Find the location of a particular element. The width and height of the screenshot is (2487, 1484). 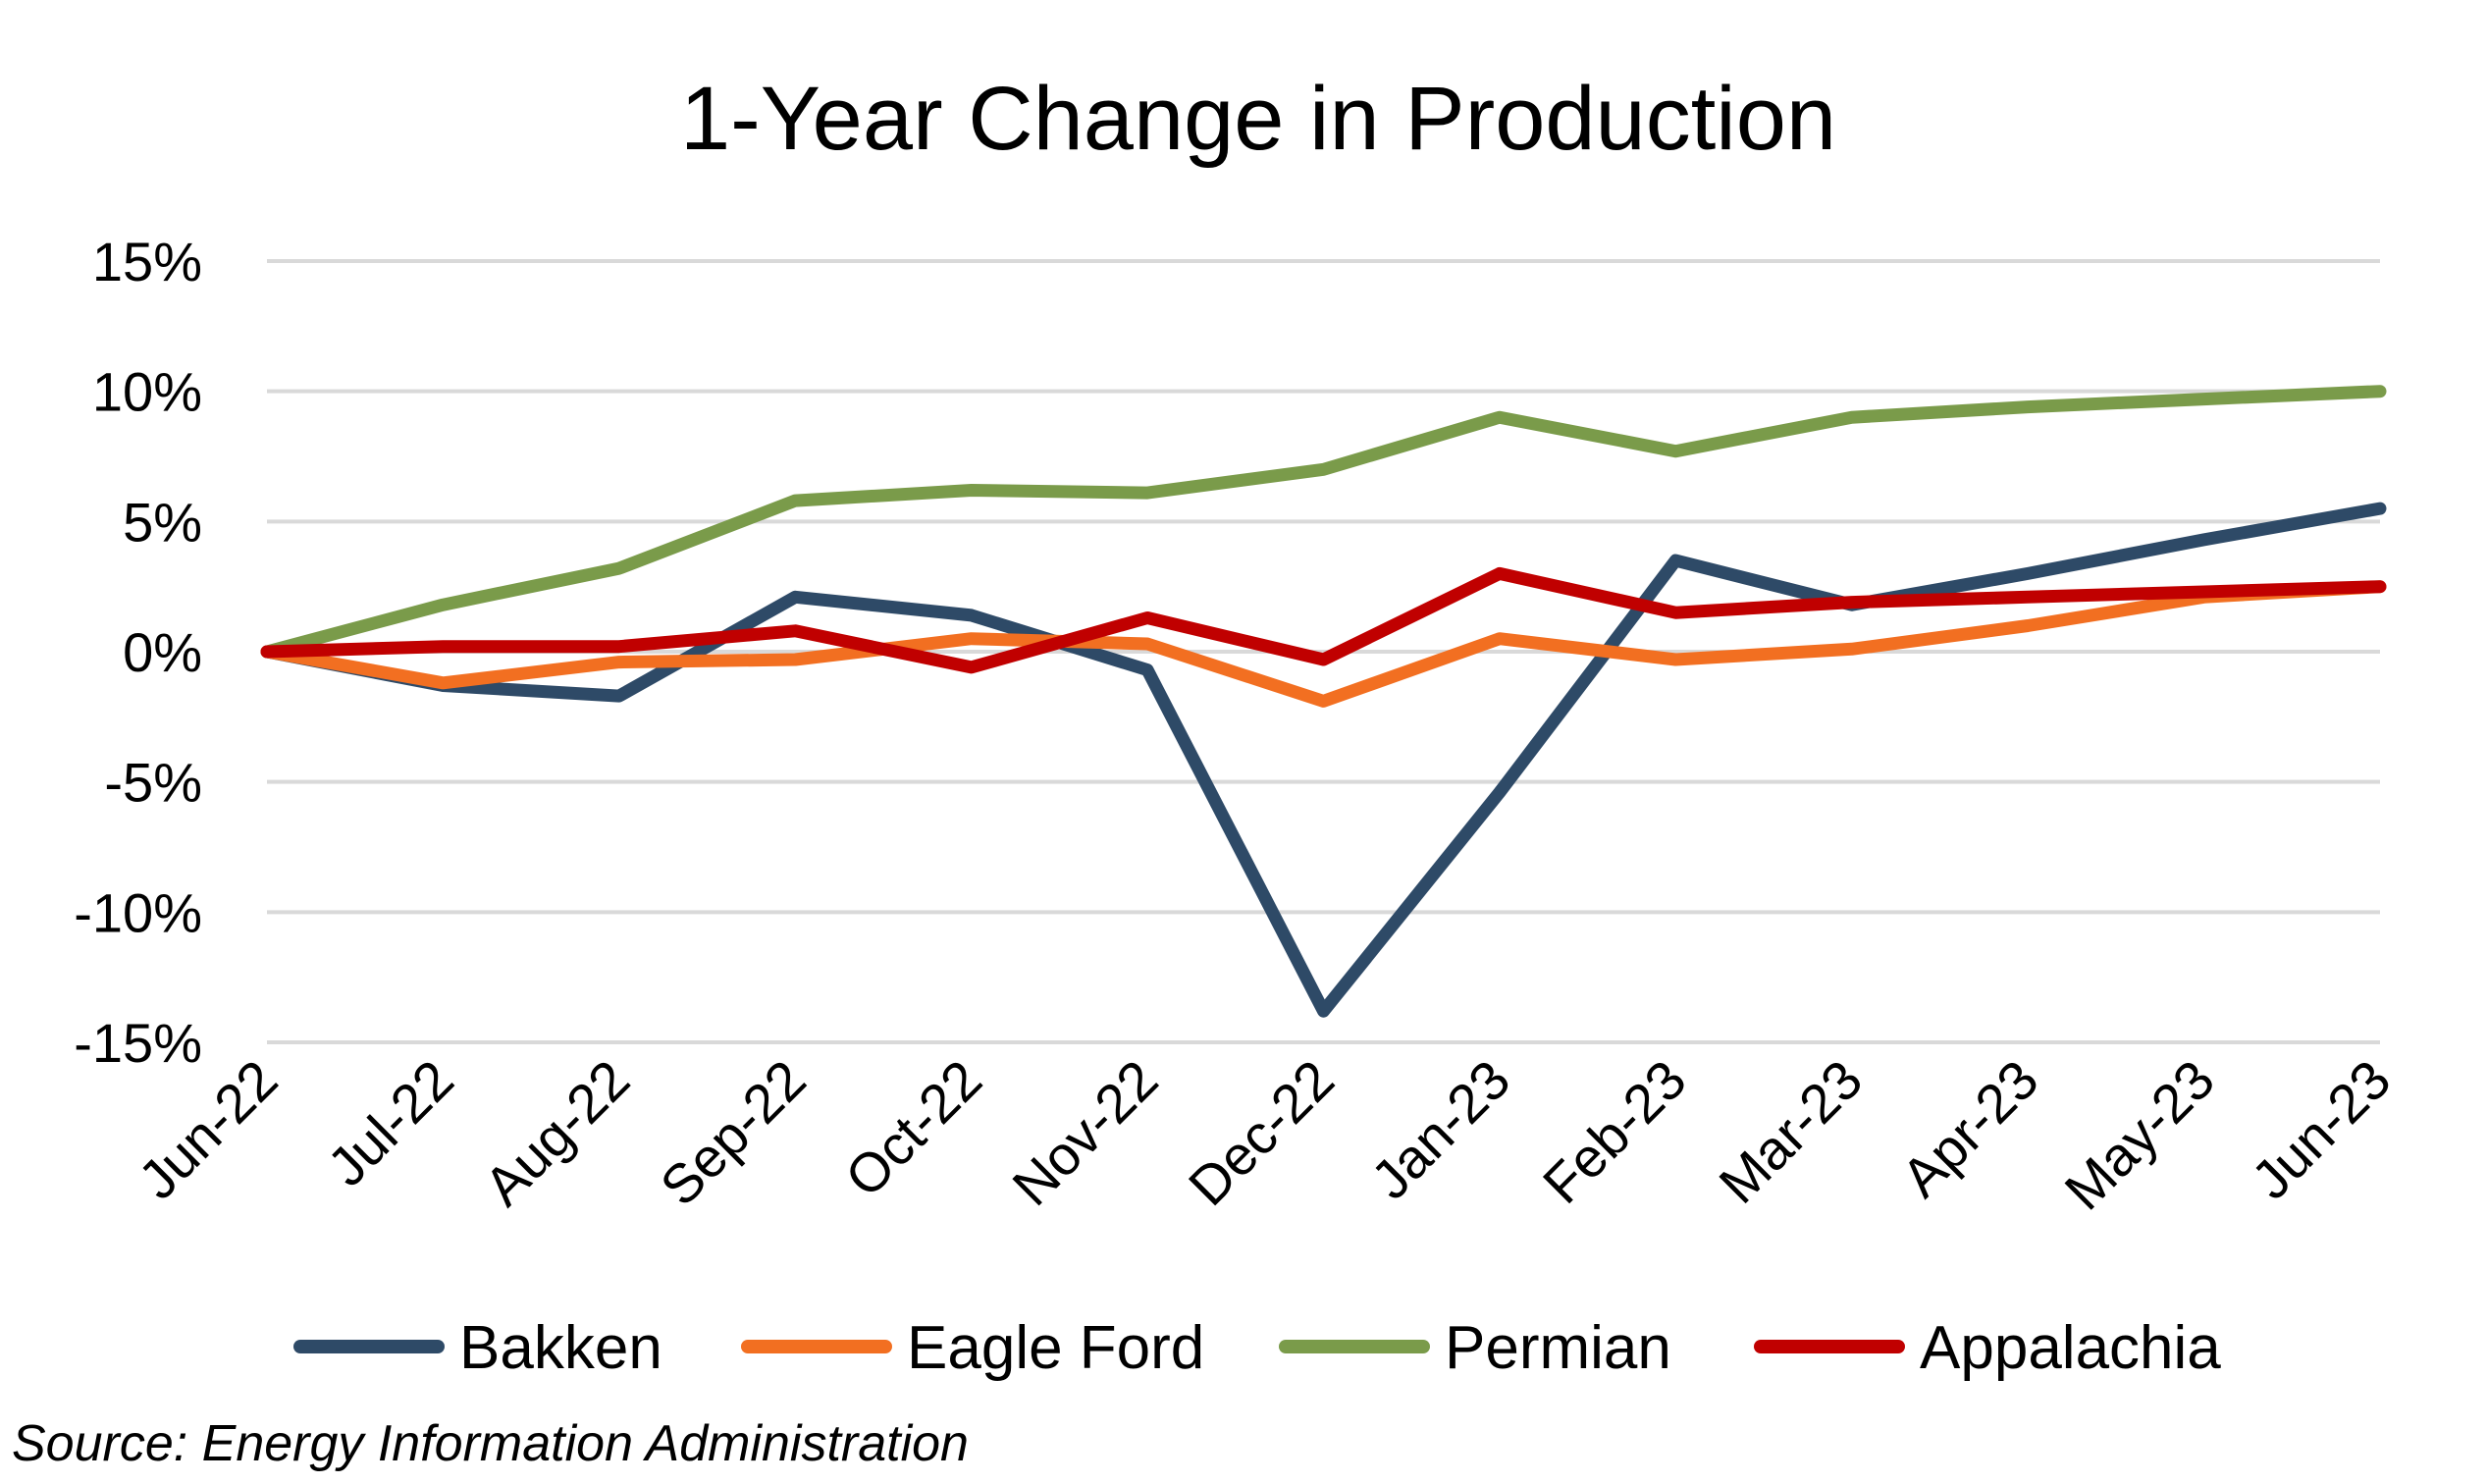

y-tick-label: -5% is located at coordinates (153, 783).